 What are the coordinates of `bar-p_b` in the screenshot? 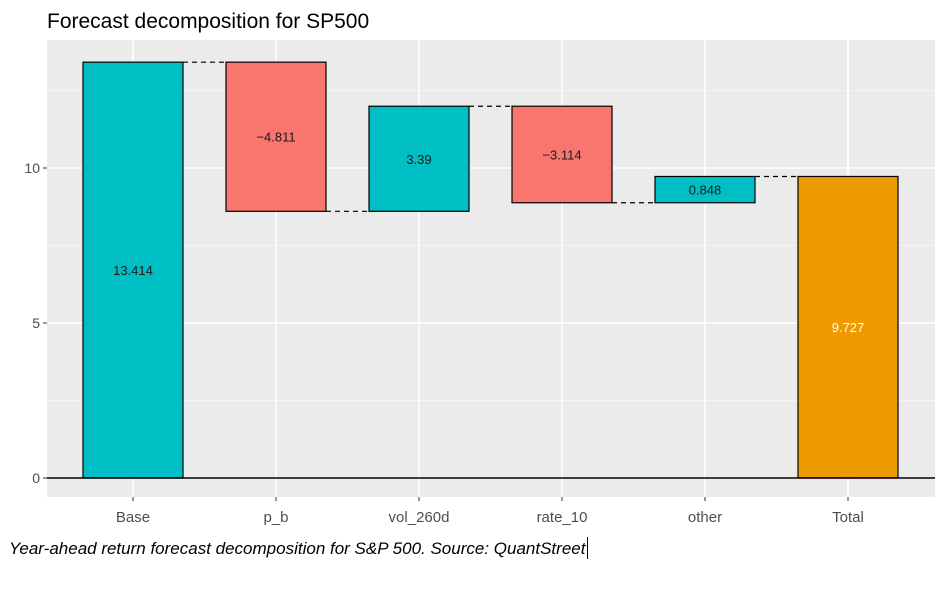 It's located at (276, 136).